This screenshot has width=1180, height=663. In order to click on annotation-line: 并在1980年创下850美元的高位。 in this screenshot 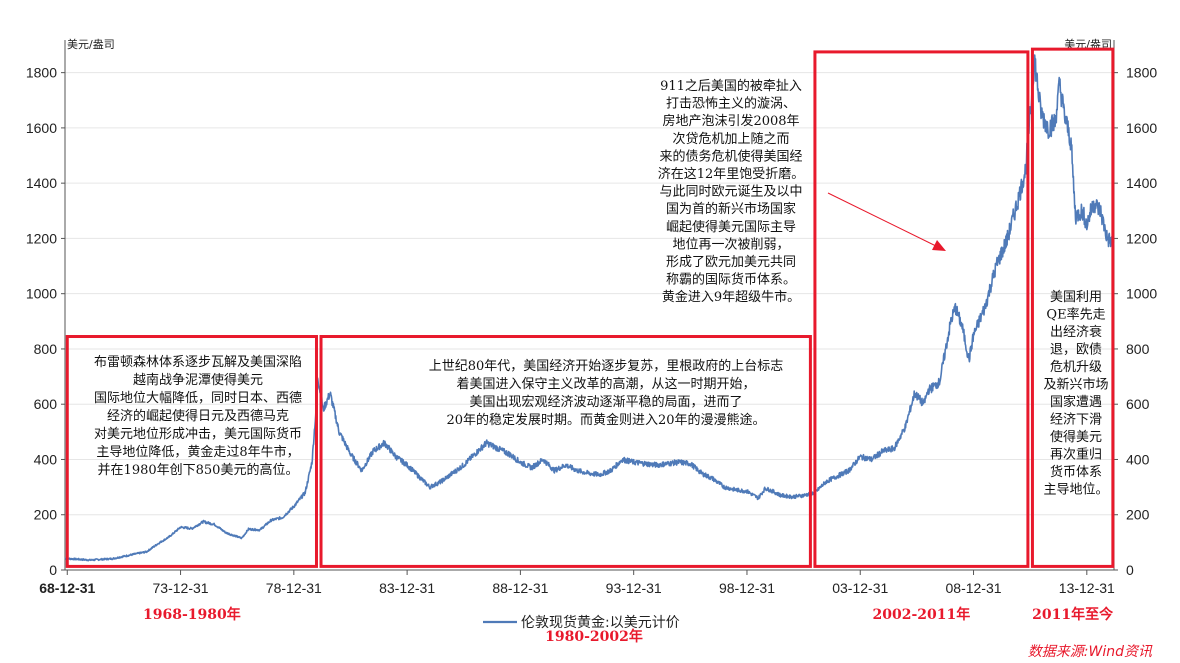, I will do `click(198, 470)`.